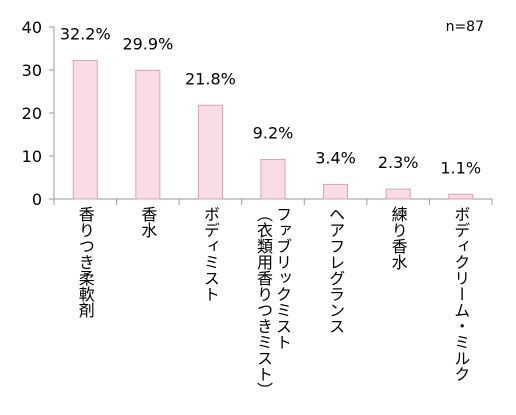  What do you see at coordinates (460, 167) in the screenshot?
I see `data-label: 1.1%` at bounding box center [460, 167].